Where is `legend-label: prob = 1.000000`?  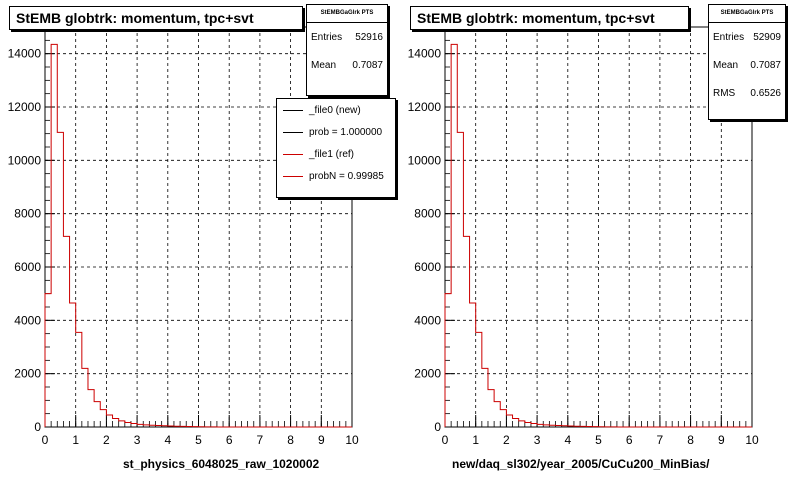 legend-label: prob = 1.000000 is located at coordinates (346, 132).